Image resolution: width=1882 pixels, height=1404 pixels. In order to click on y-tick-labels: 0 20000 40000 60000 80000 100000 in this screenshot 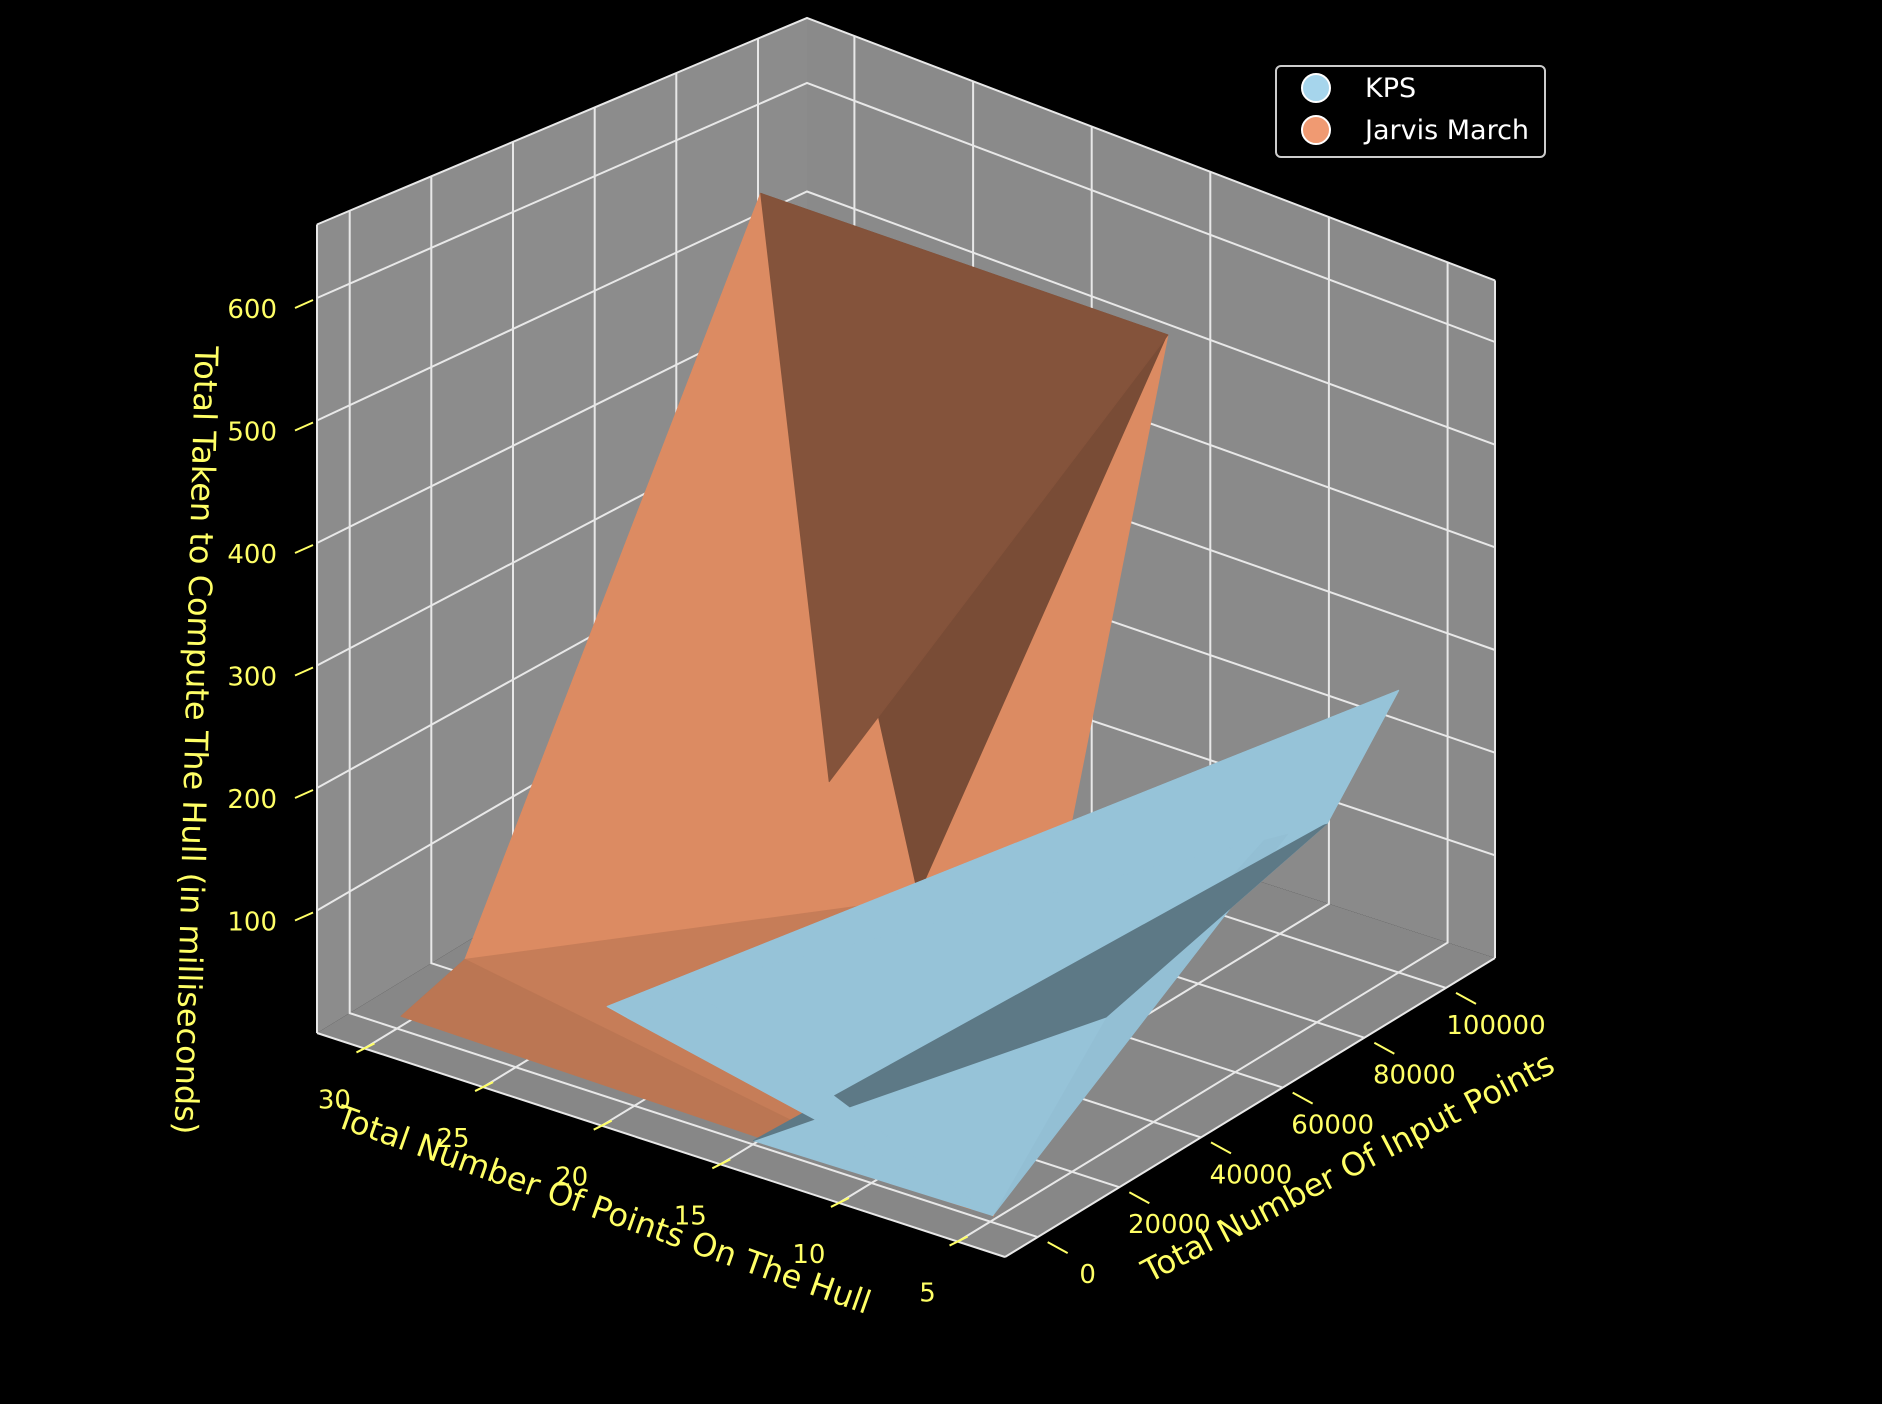, I will do `click(1312, 1150)`.